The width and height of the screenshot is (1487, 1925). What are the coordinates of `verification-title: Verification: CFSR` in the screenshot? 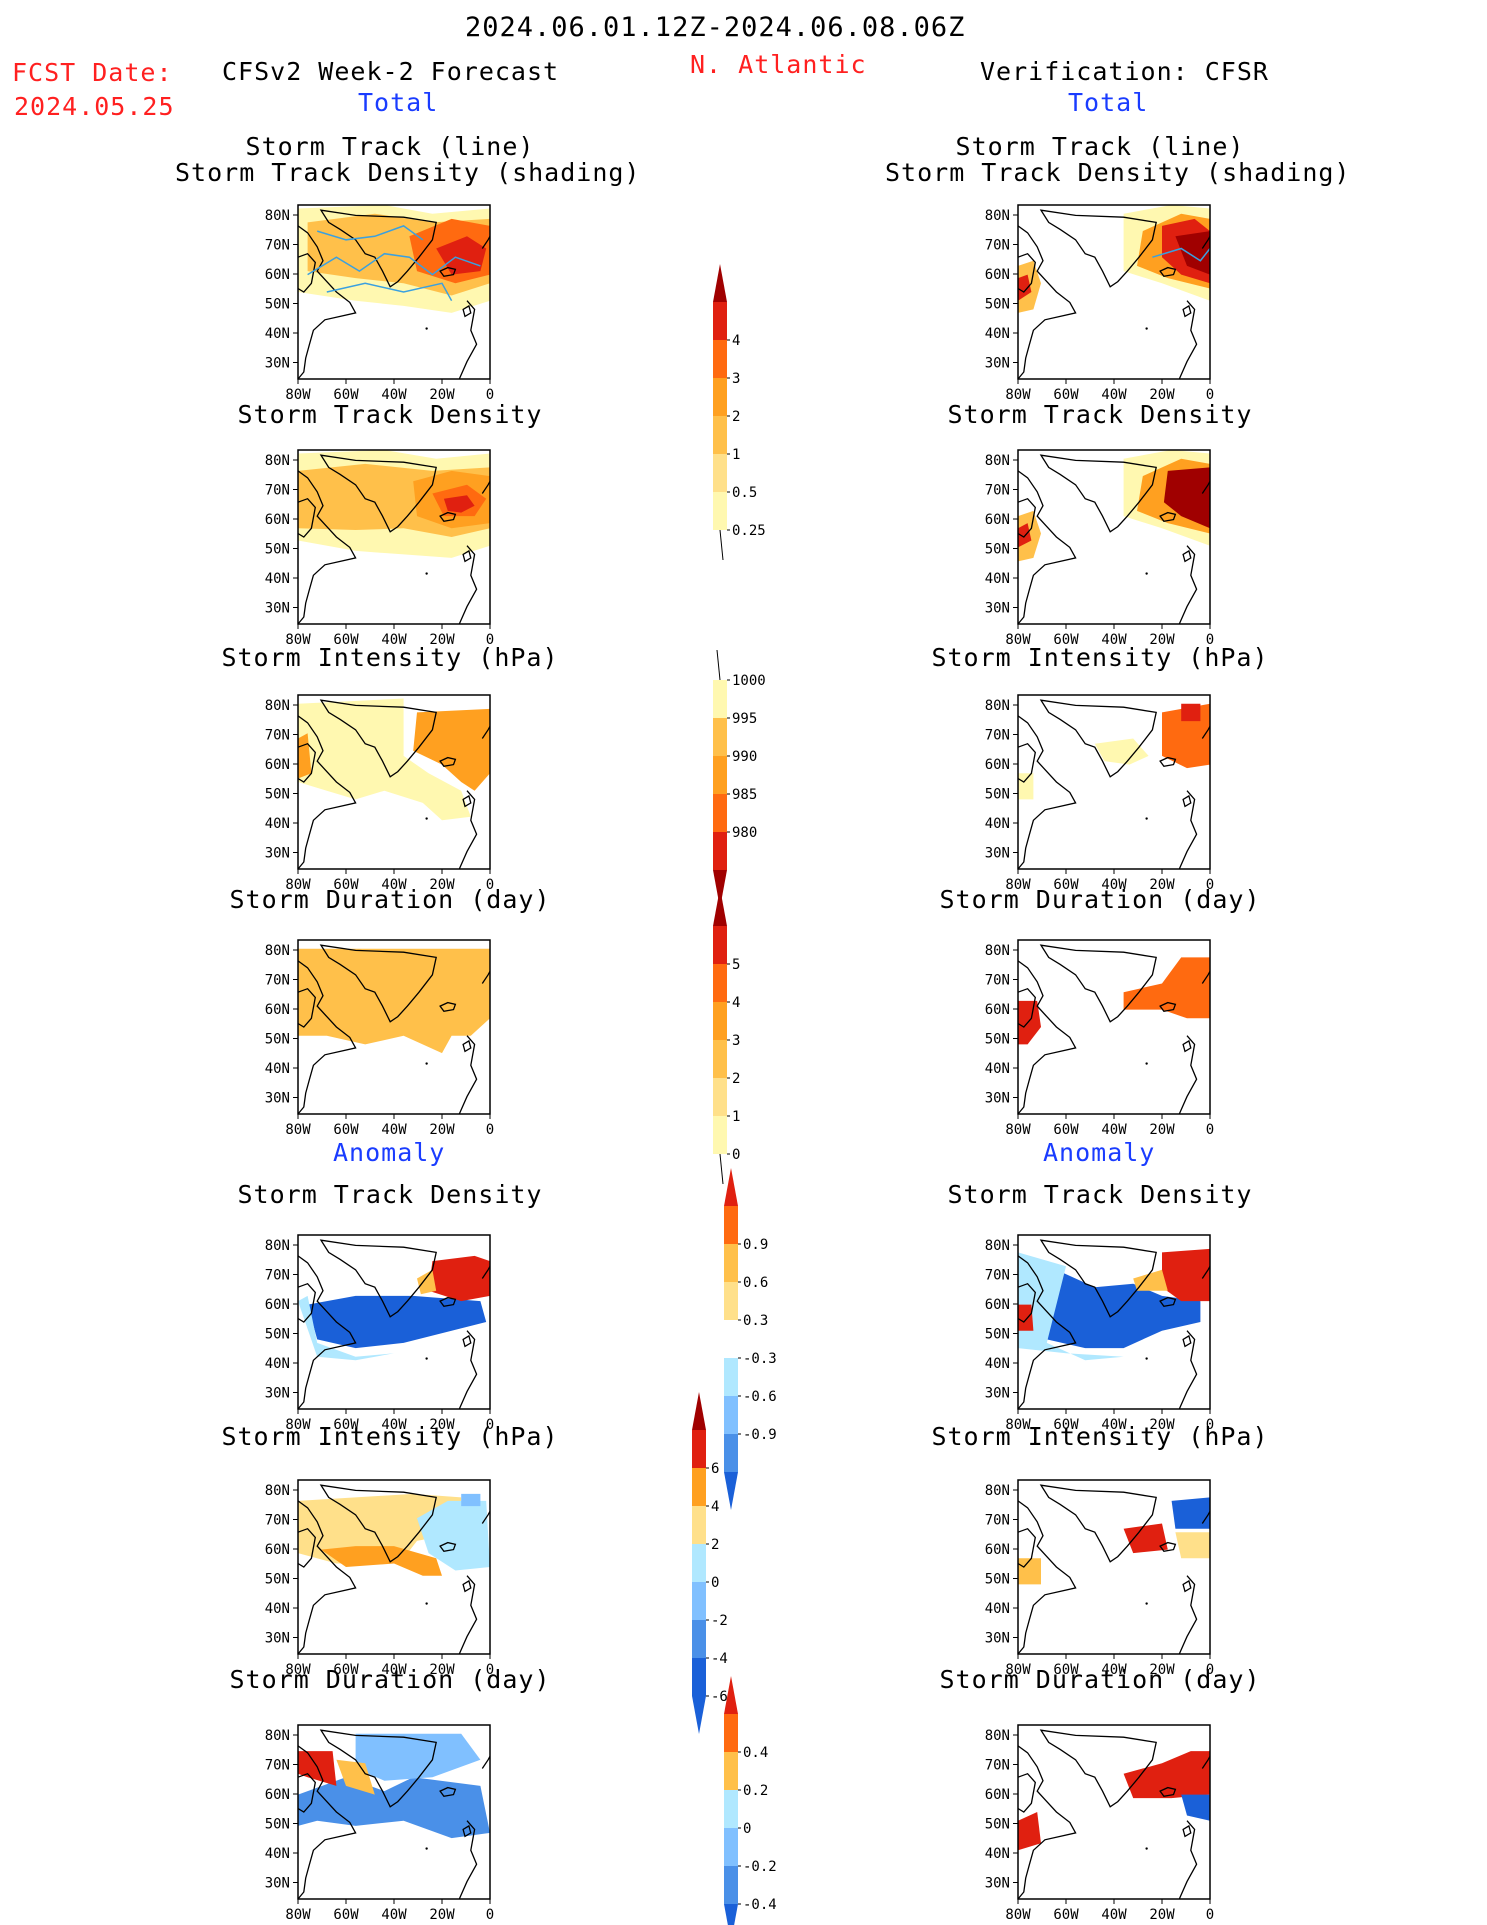 It's located at (1124, 71).